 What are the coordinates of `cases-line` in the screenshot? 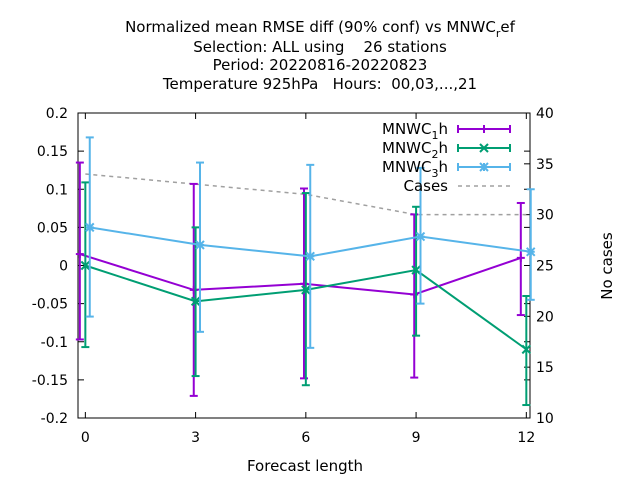 It's located at (306, 194).